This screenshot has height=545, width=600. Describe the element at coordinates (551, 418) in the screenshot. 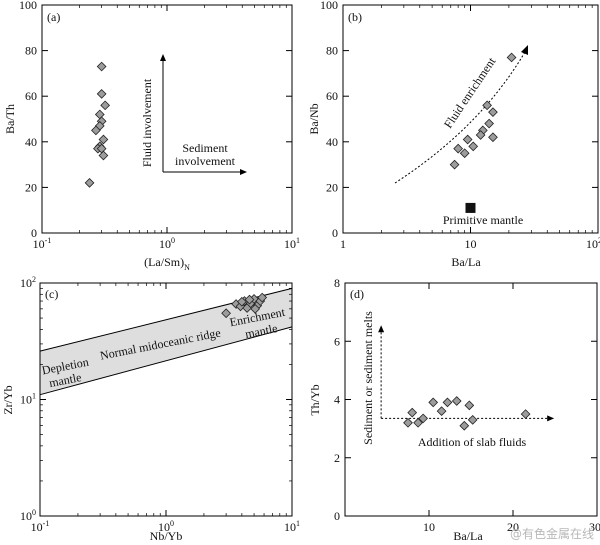

I see `slab-fluid-arrow-head` at that location.